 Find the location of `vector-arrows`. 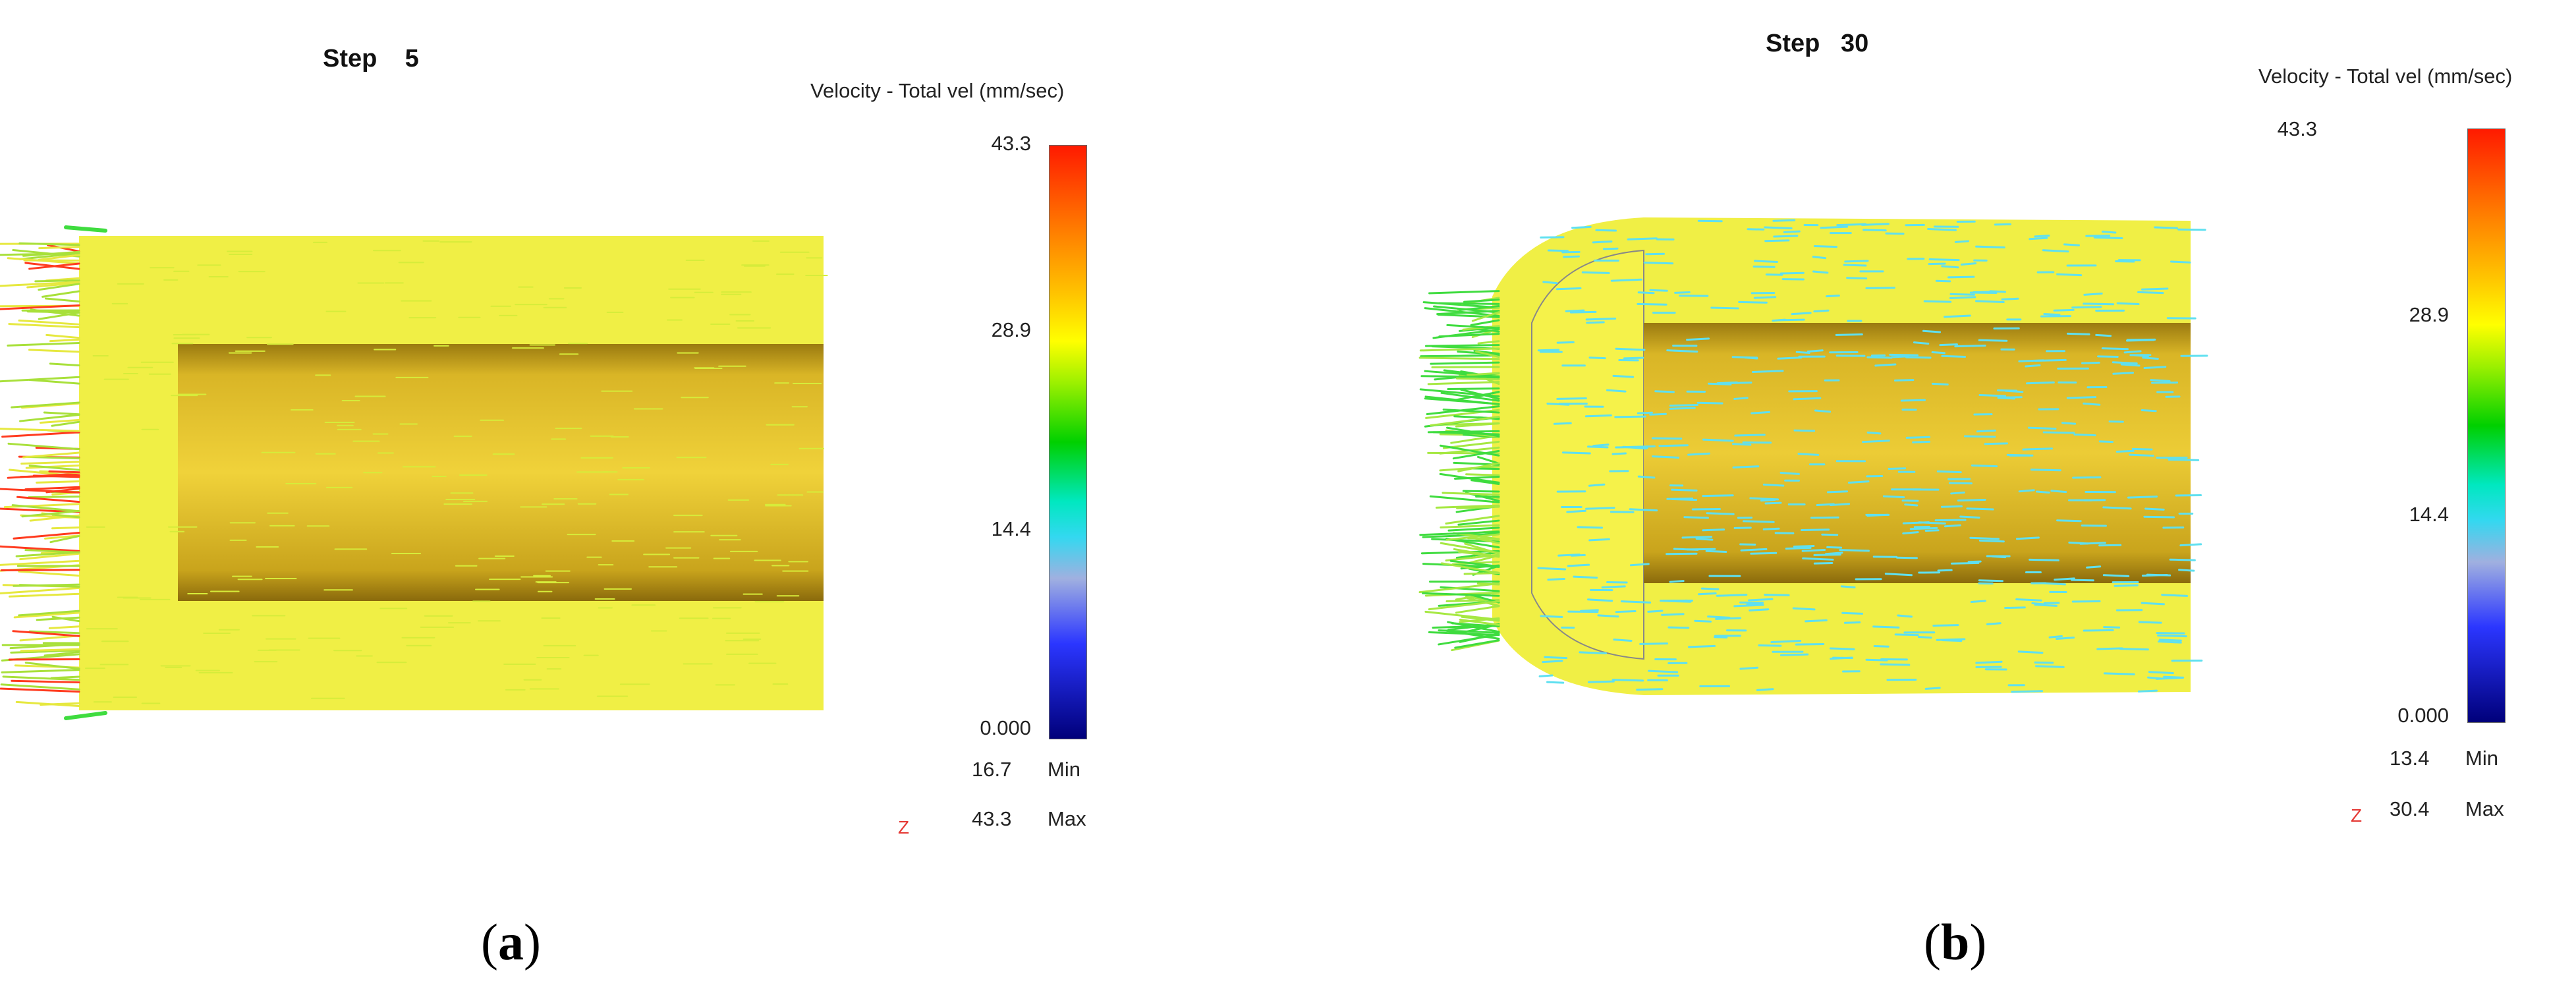

vector-arrows is located at coordinates (1813, 456).